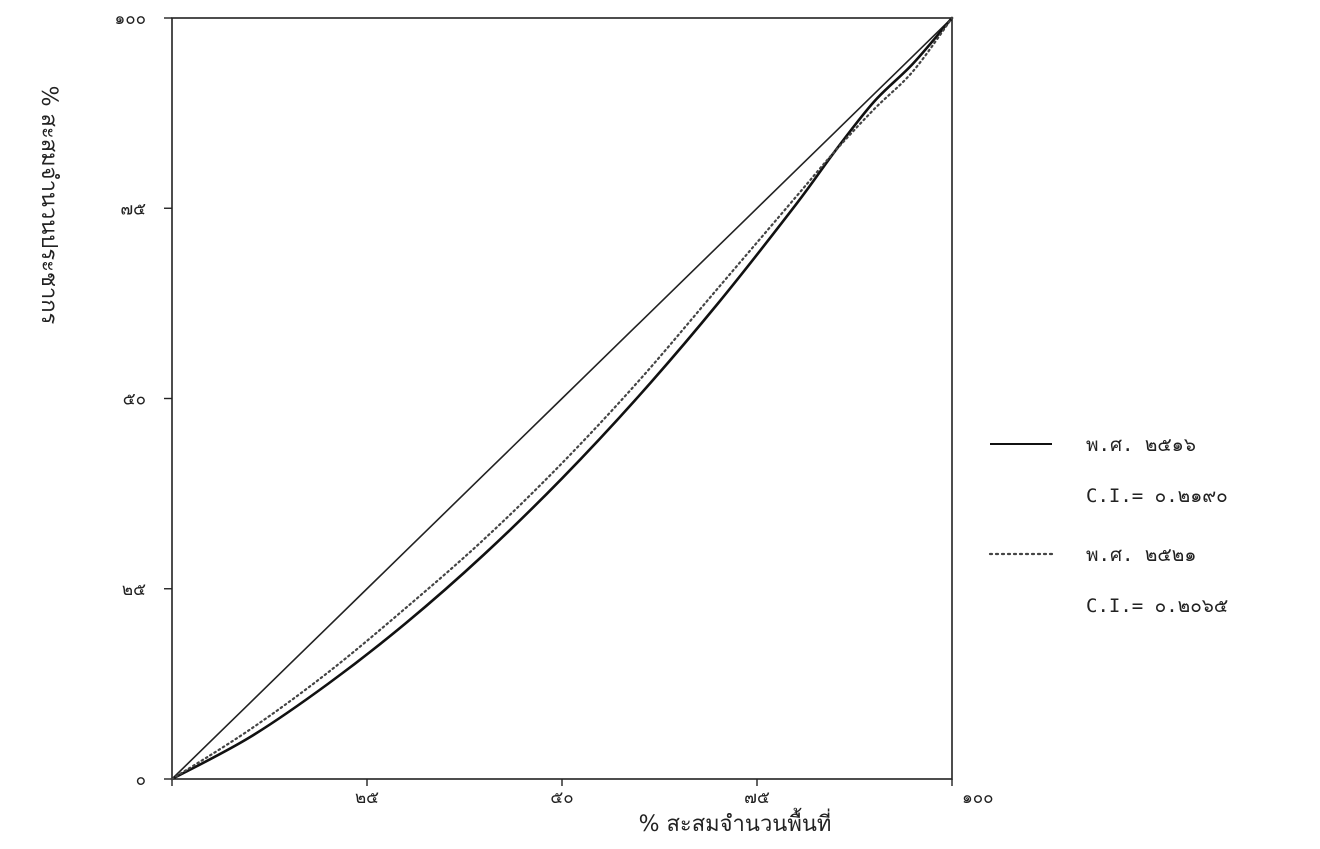 This screenshot has height=849, width=1320. I want to click on legend-label-2: พ.ศ. ๒๕๒๑, so click(1141, 555).